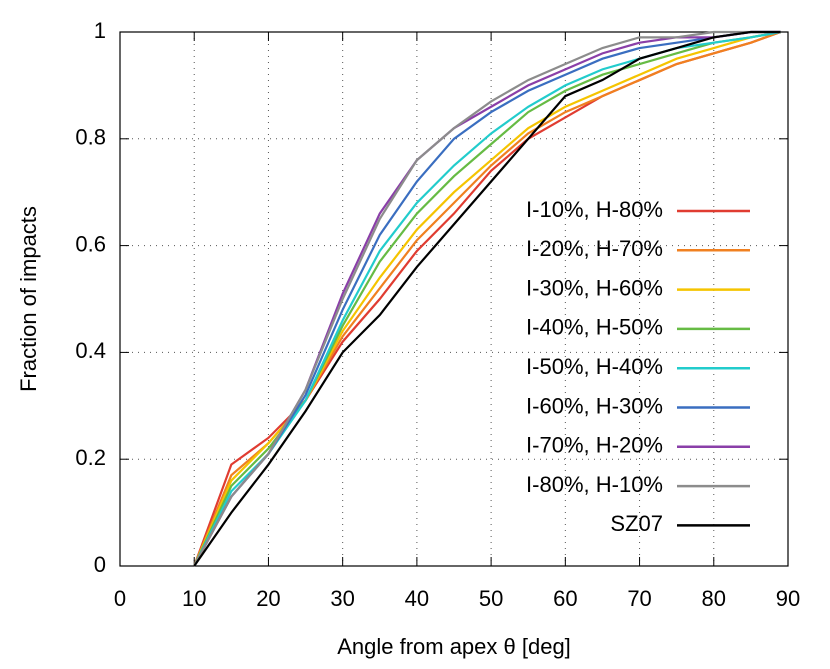 The height and width of the screenshot is (669, 830). Describe the element at coordinates (194, 598) in the screenshot. I see `x-tick-label: 10` at that location.